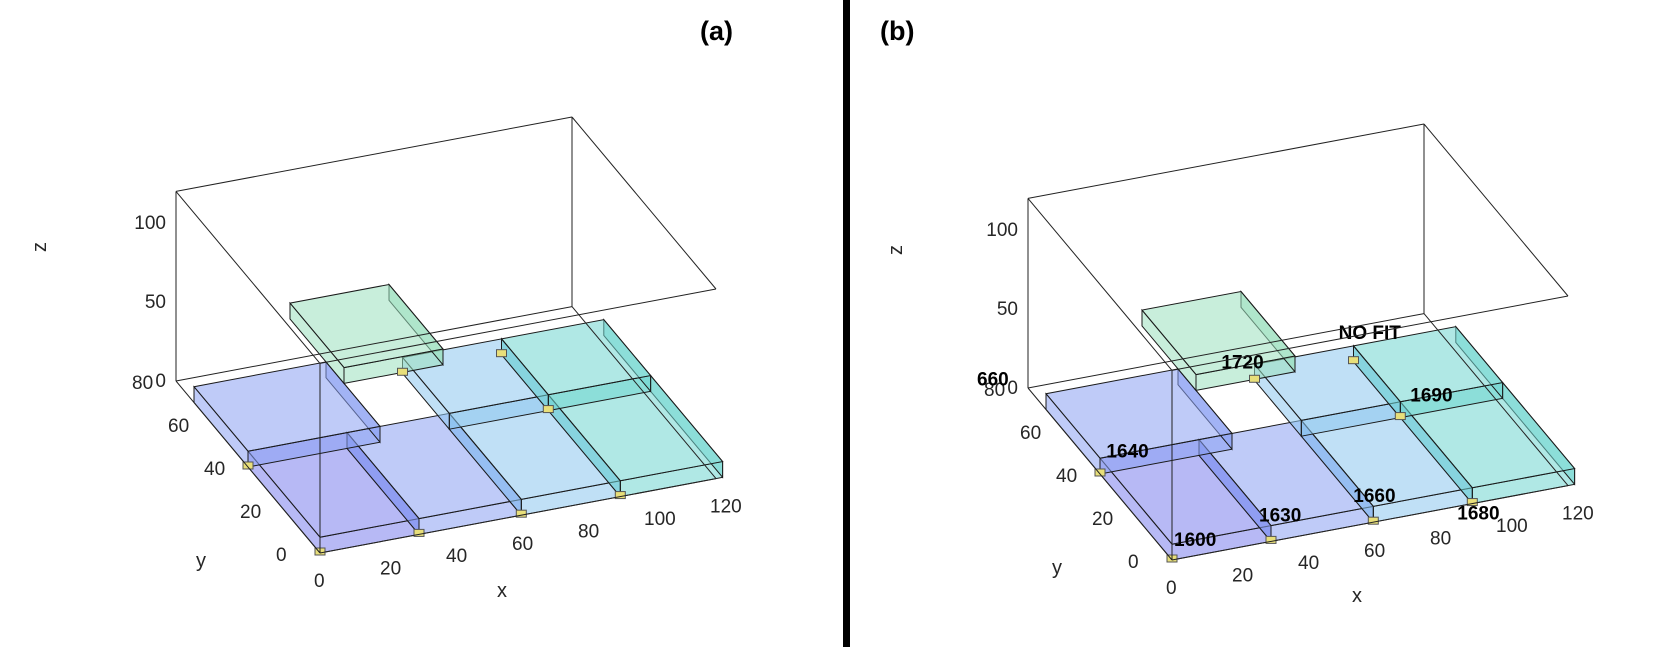  I want to click on cost-annotation: 1640, so click(1127, 452).